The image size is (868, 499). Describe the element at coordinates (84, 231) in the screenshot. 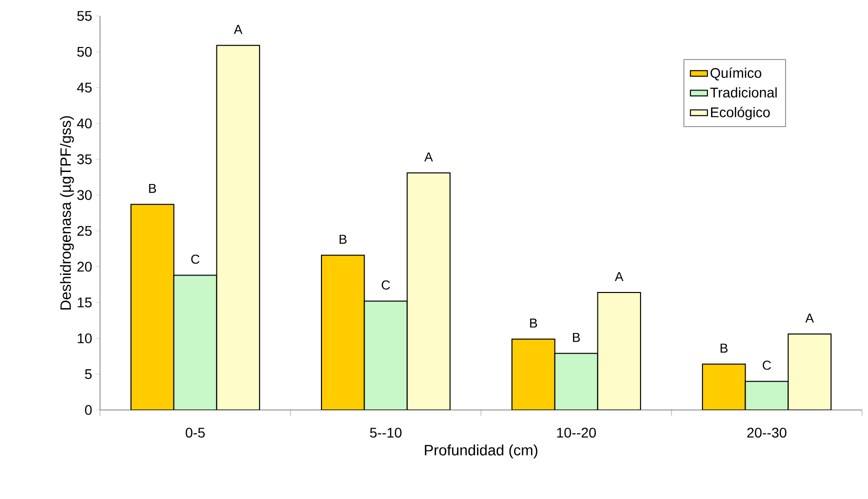

I see `y-tick-label: 25` at that location.